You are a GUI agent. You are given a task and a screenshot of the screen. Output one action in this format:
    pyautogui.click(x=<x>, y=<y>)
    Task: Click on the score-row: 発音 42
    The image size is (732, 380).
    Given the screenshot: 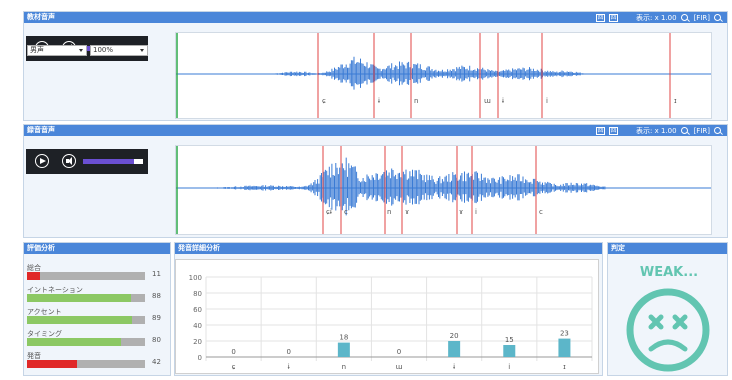 What is the action you would take?
    pyautogui.click(x=94, y=361)
    